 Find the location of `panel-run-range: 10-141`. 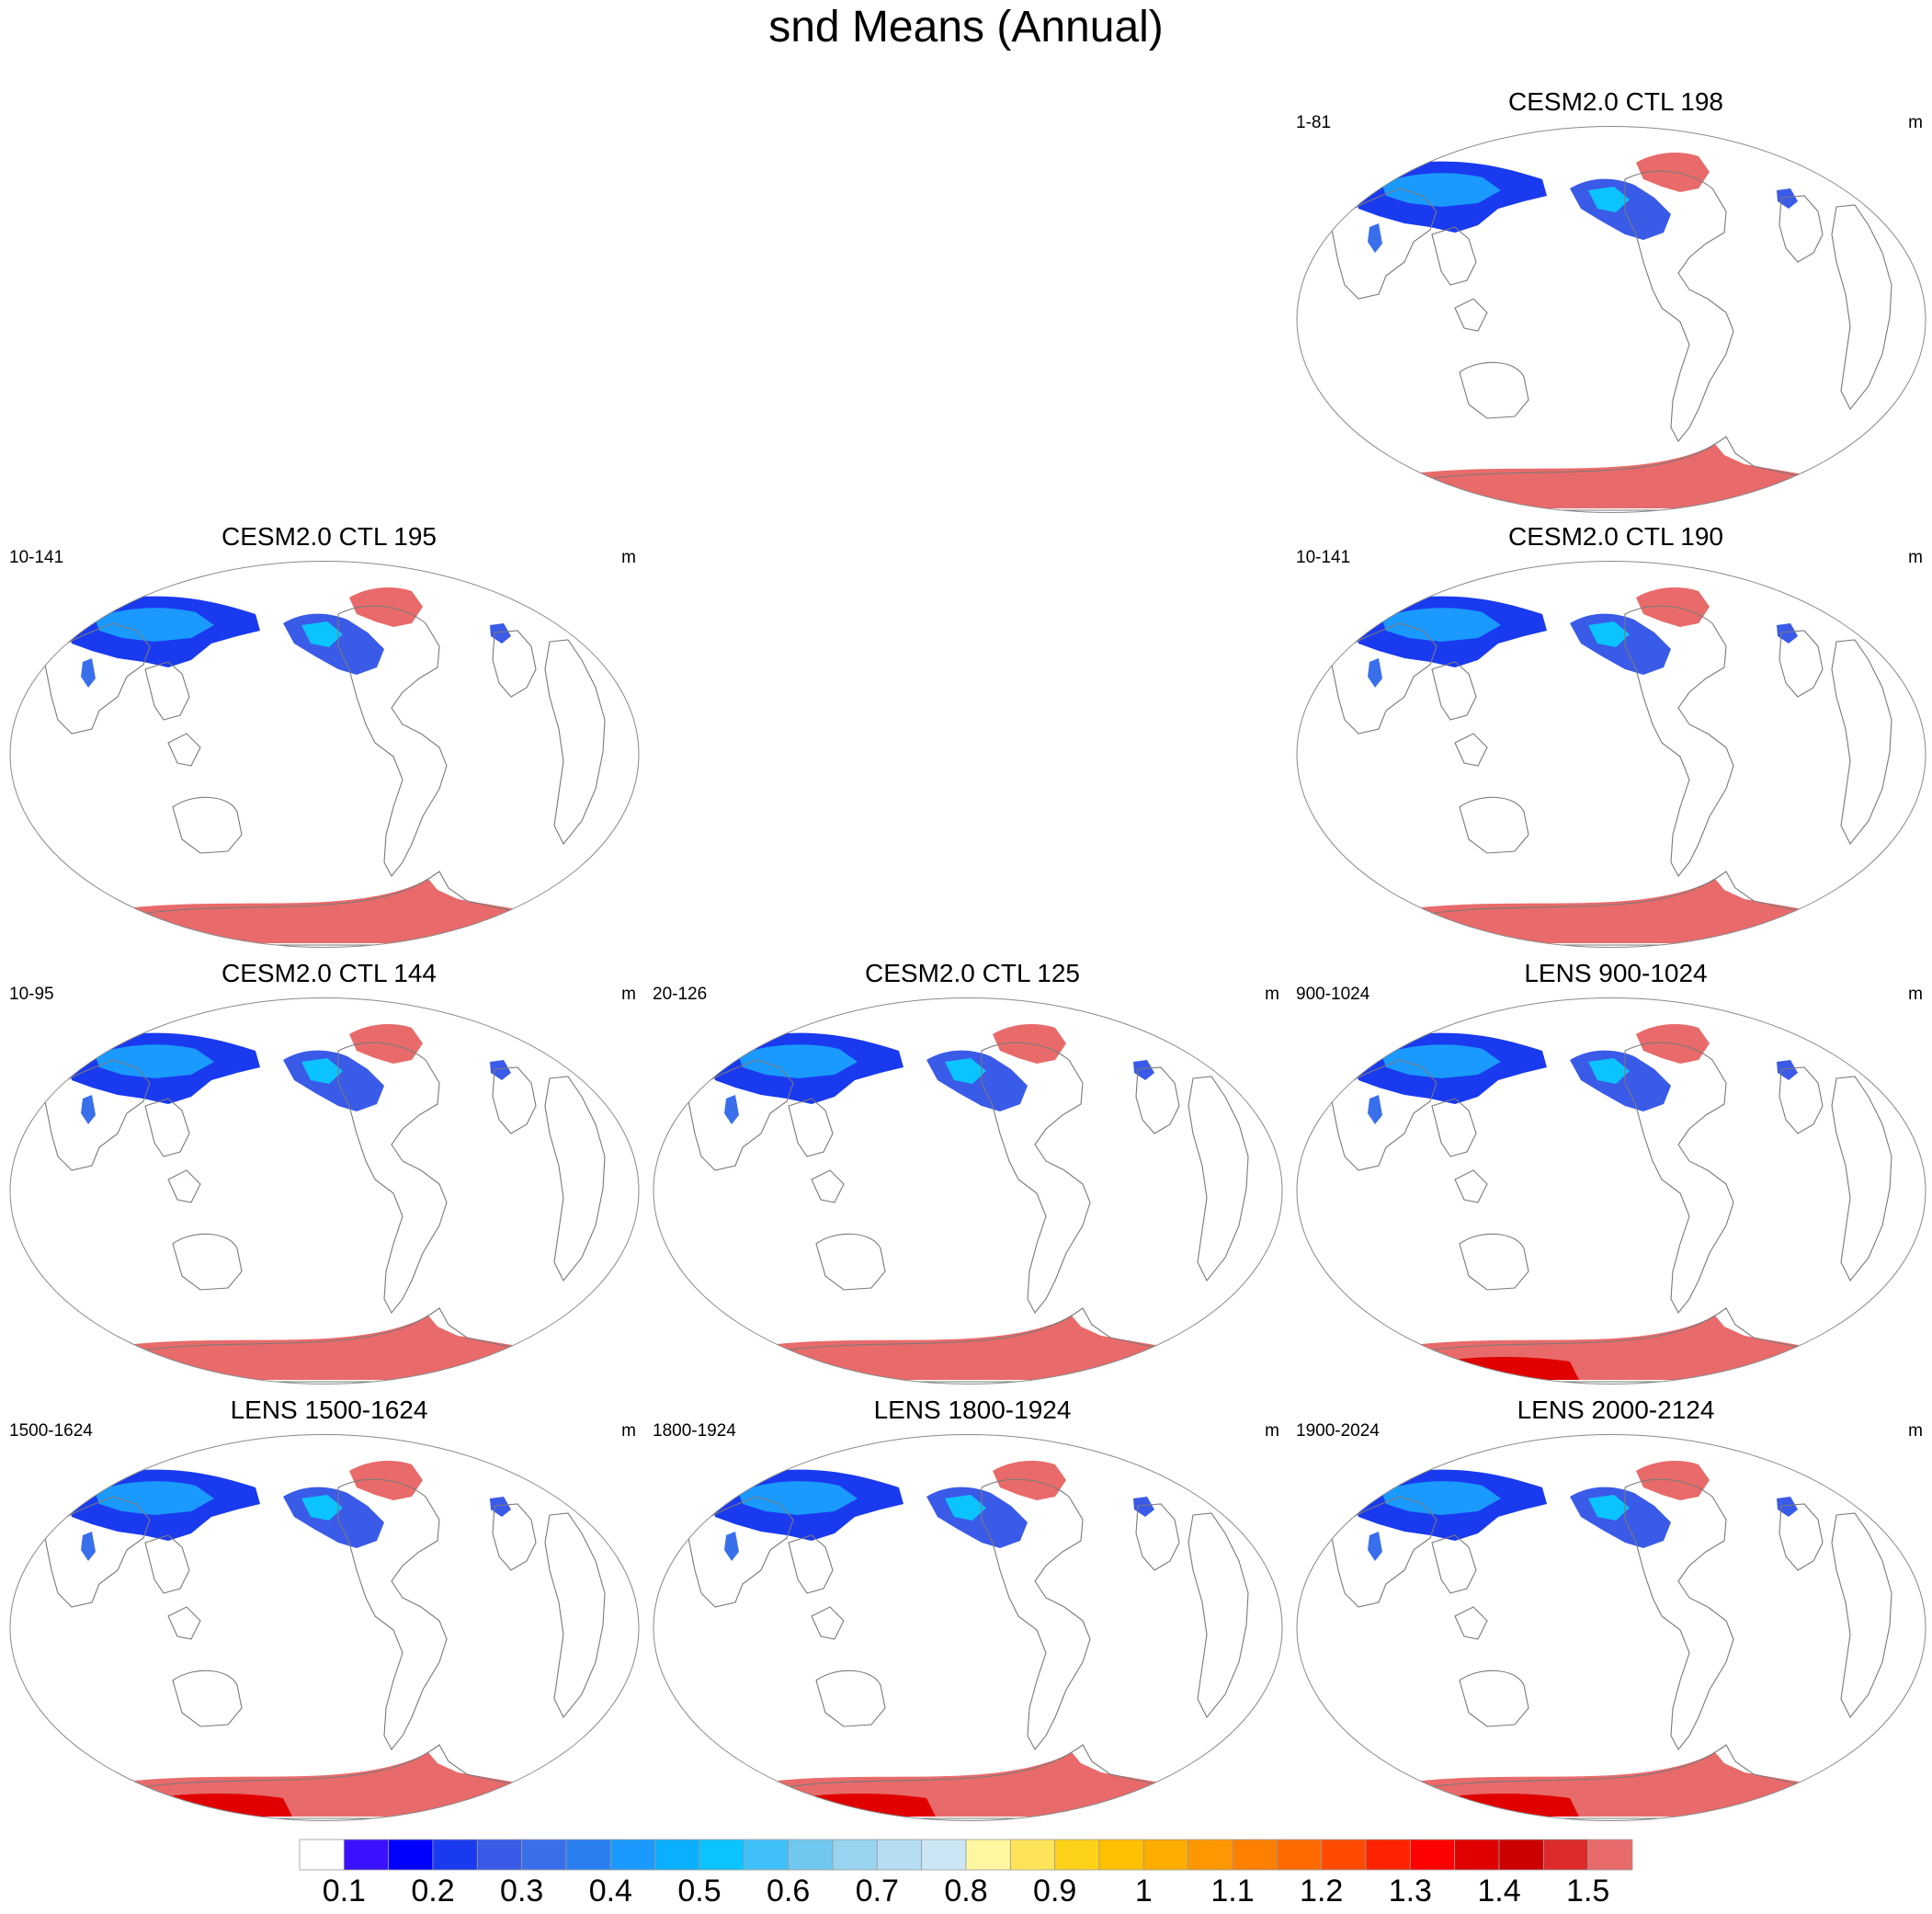

panel-run-range: 10-141 is located at coordinates (37, 557).